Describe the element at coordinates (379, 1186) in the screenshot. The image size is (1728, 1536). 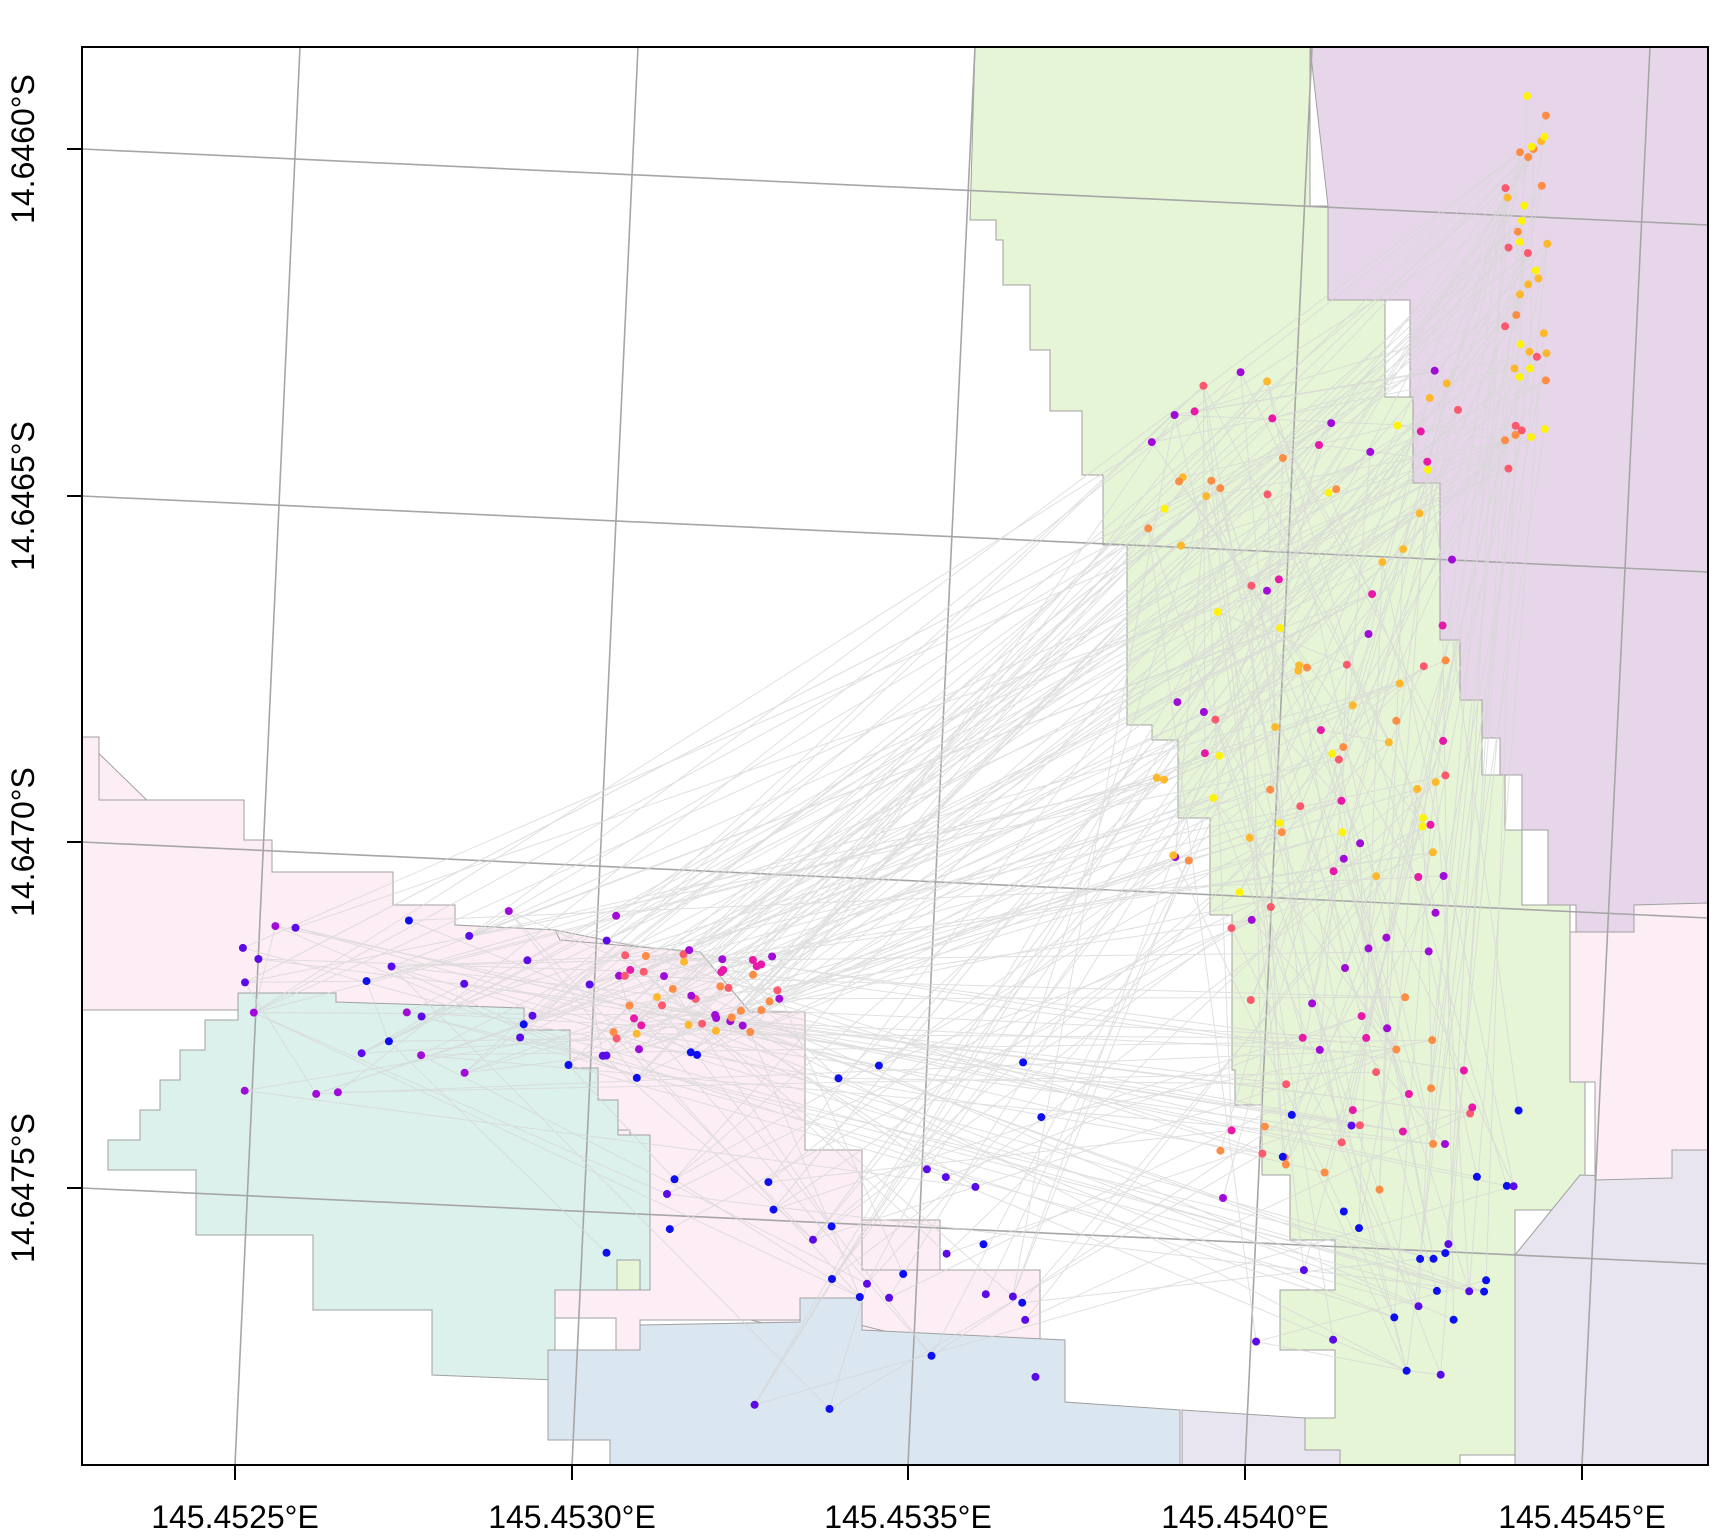
I see `region-teal` at that location.